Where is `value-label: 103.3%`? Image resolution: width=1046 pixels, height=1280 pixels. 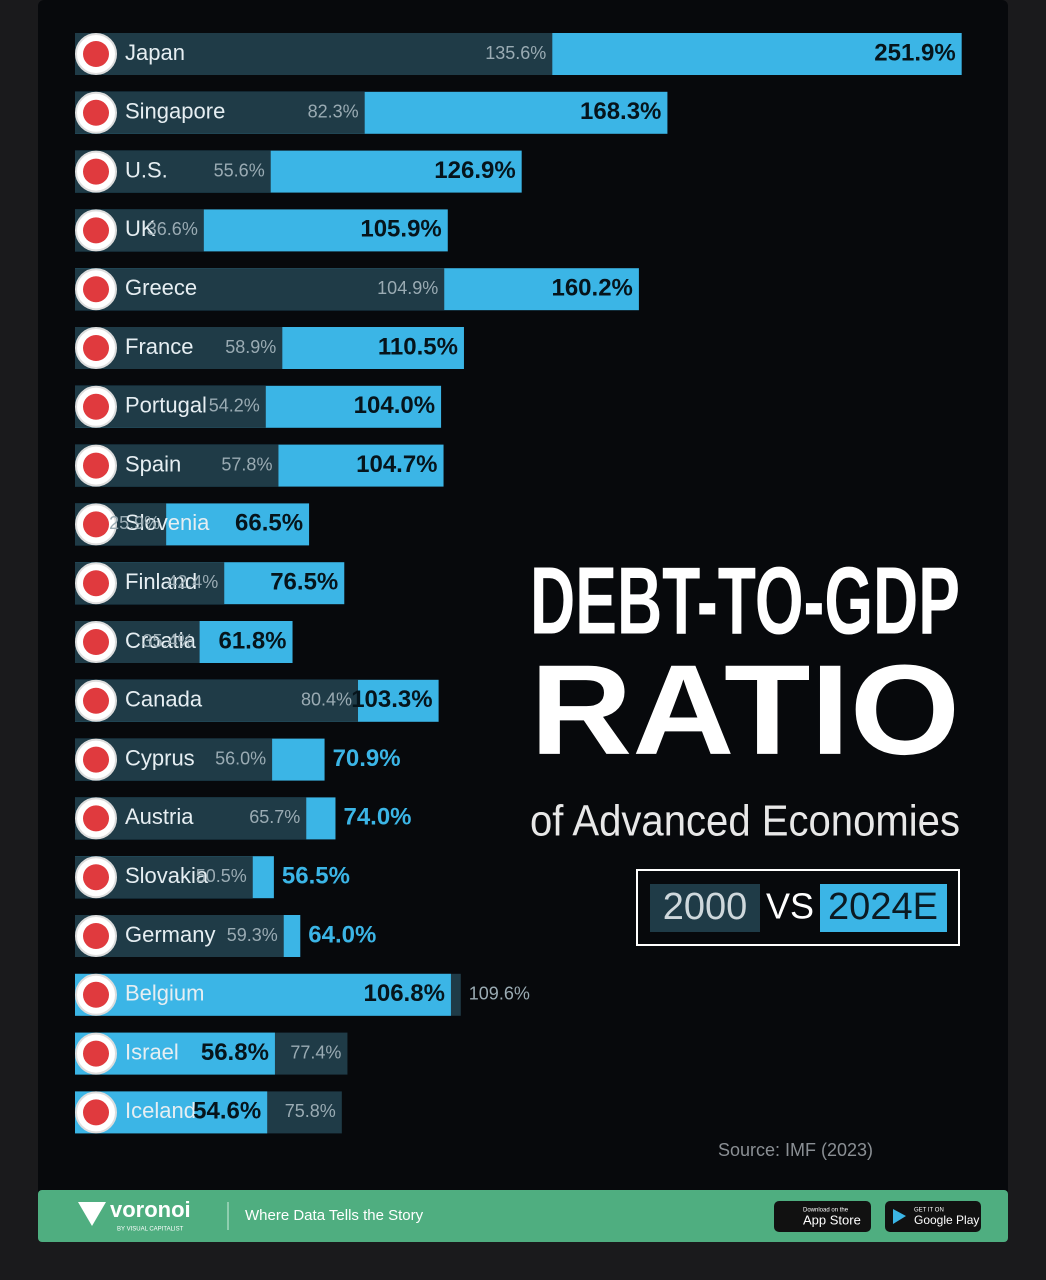
value-label: 103.3% is located at coordinates (391, 699).